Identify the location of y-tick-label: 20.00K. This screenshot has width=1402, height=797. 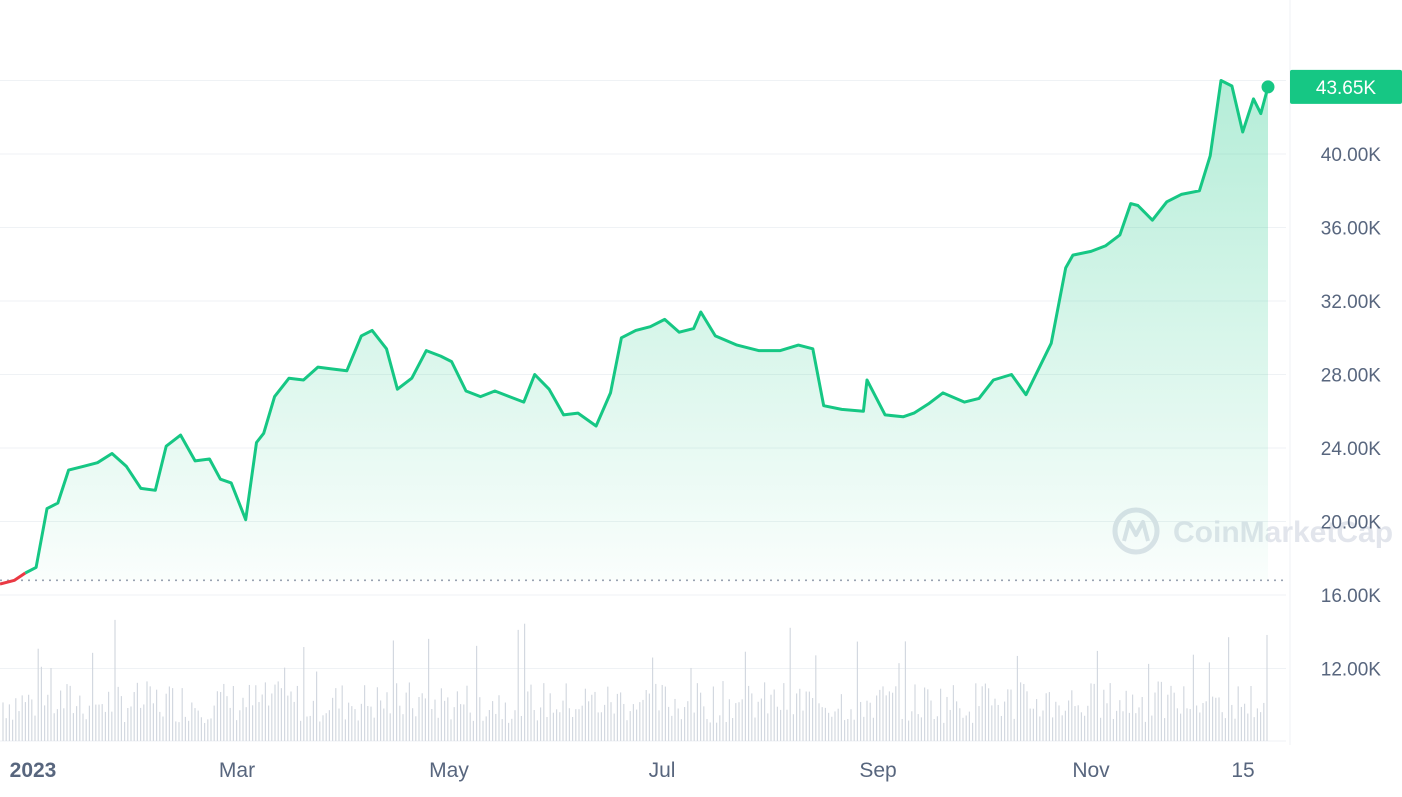
(1351, 523).